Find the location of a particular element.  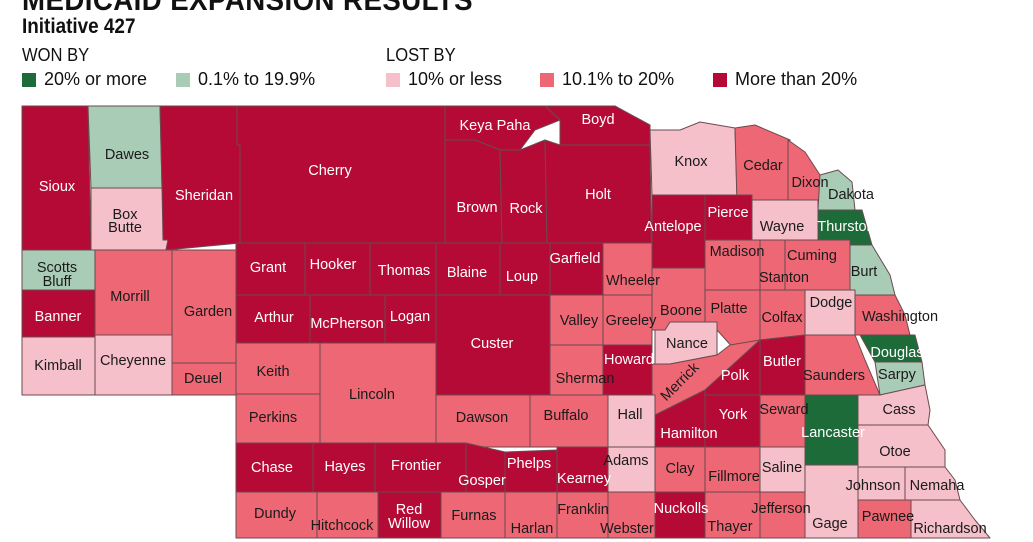

county-label: Cass is located at coordinates (898, 410).